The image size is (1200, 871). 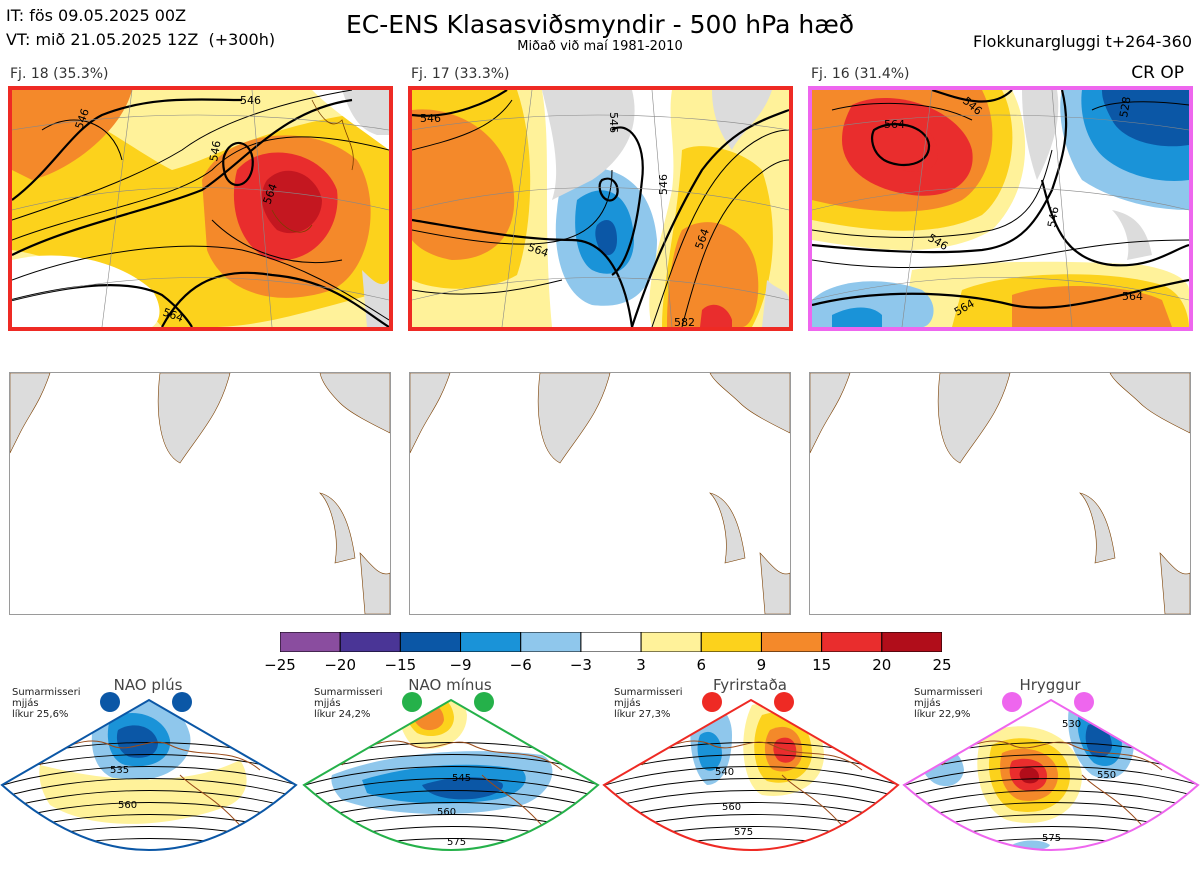 What do you see at coordinates (148, 685) in the screenshot?
I see `regime-title: NAO plús` at bounding box center [148, 685].